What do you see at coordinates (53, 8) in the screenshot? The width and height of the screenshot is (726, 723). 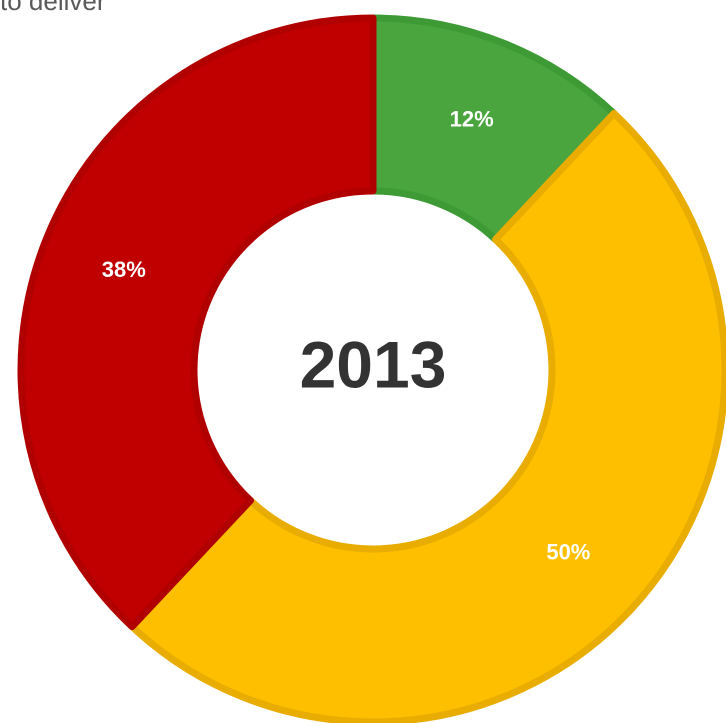 I see `chart-caption: to deliver` at bounding box center [53, 8].